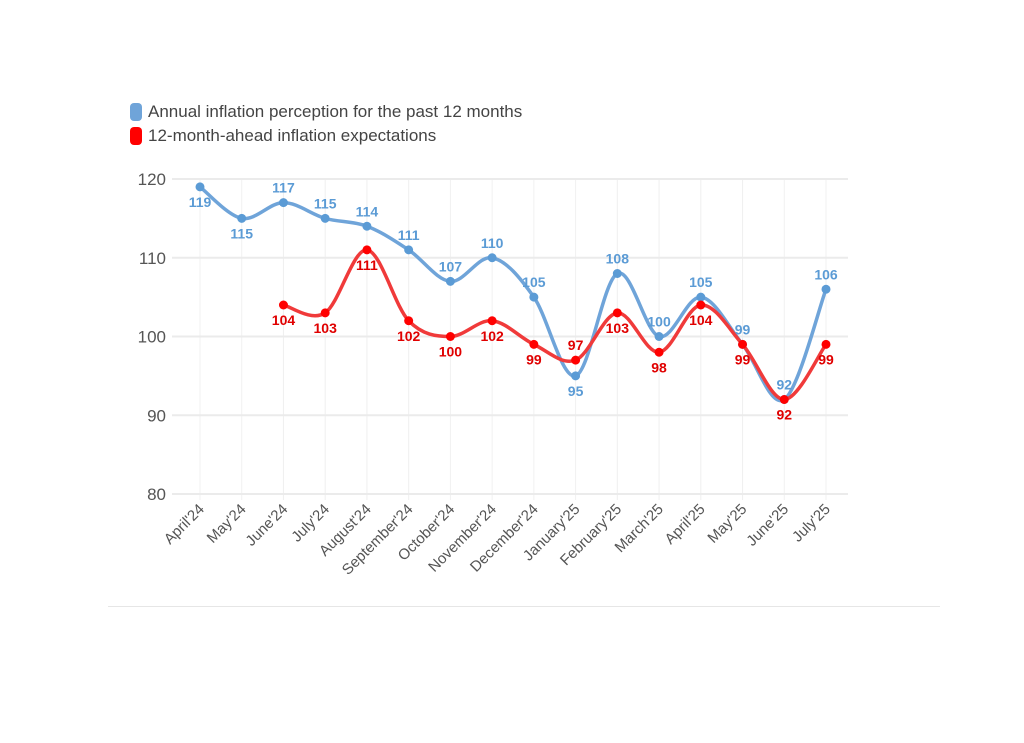  What do you see at coordinates (156, 415) in the screenshot?
I see `y-tick-label: 90` at bounding box center [156, 415].